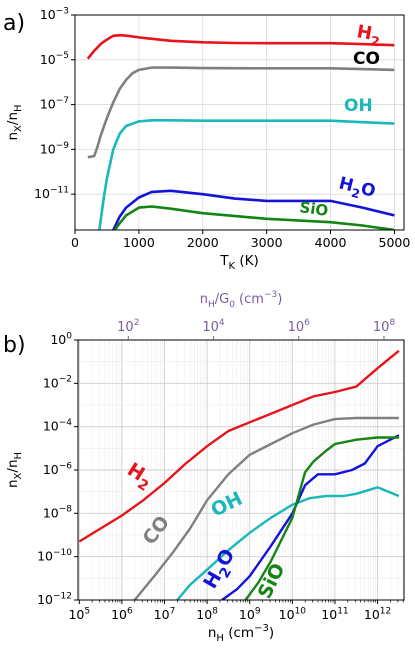 The image size is (415, 652). I want to click on x-tick-label: 1000, so click(139, 242).